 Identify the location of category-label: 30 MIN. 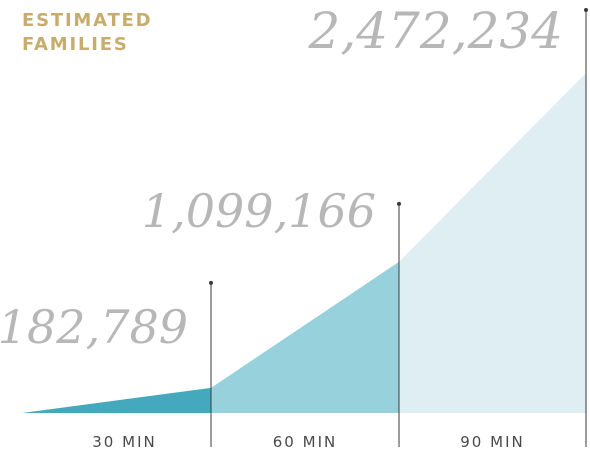
(124, 442).